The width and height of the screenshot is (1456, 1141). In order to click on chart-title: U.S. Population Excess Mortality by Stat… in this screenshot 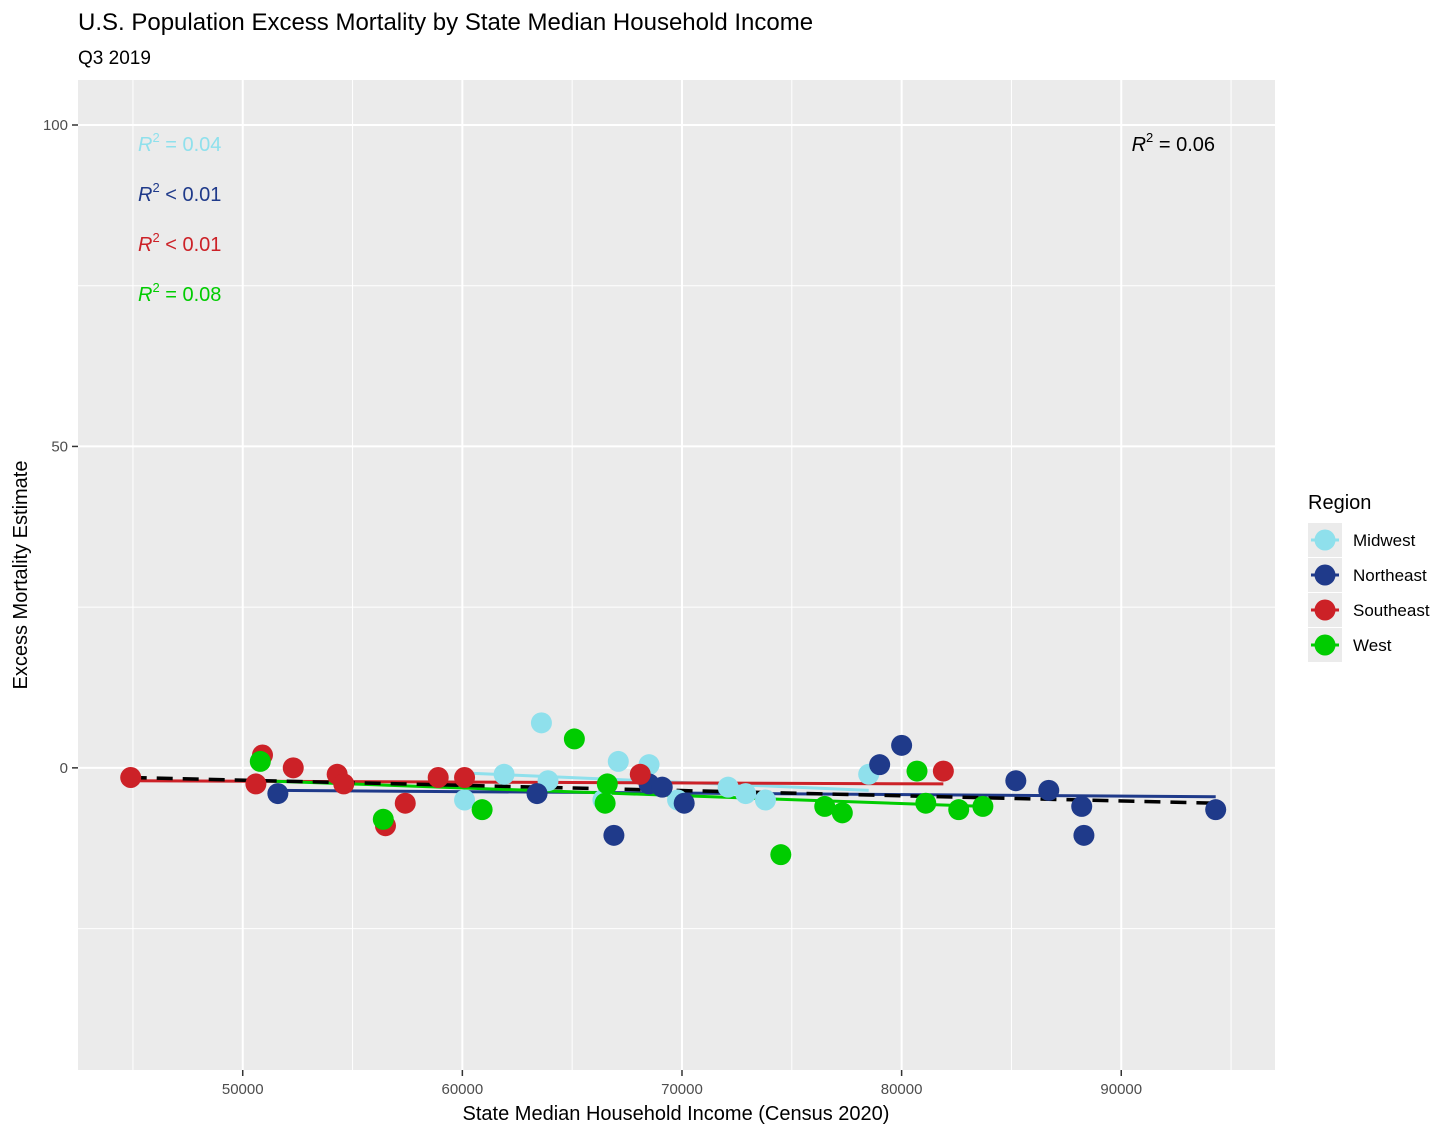, I will do `click(445, 22)`.